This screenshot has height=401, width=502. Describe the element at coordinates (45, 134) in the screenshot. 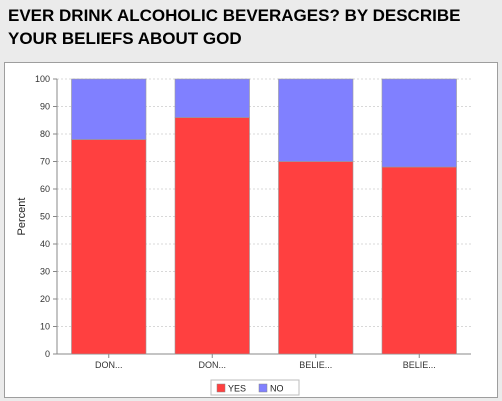

I see `y-tick-label: 80` at that location.